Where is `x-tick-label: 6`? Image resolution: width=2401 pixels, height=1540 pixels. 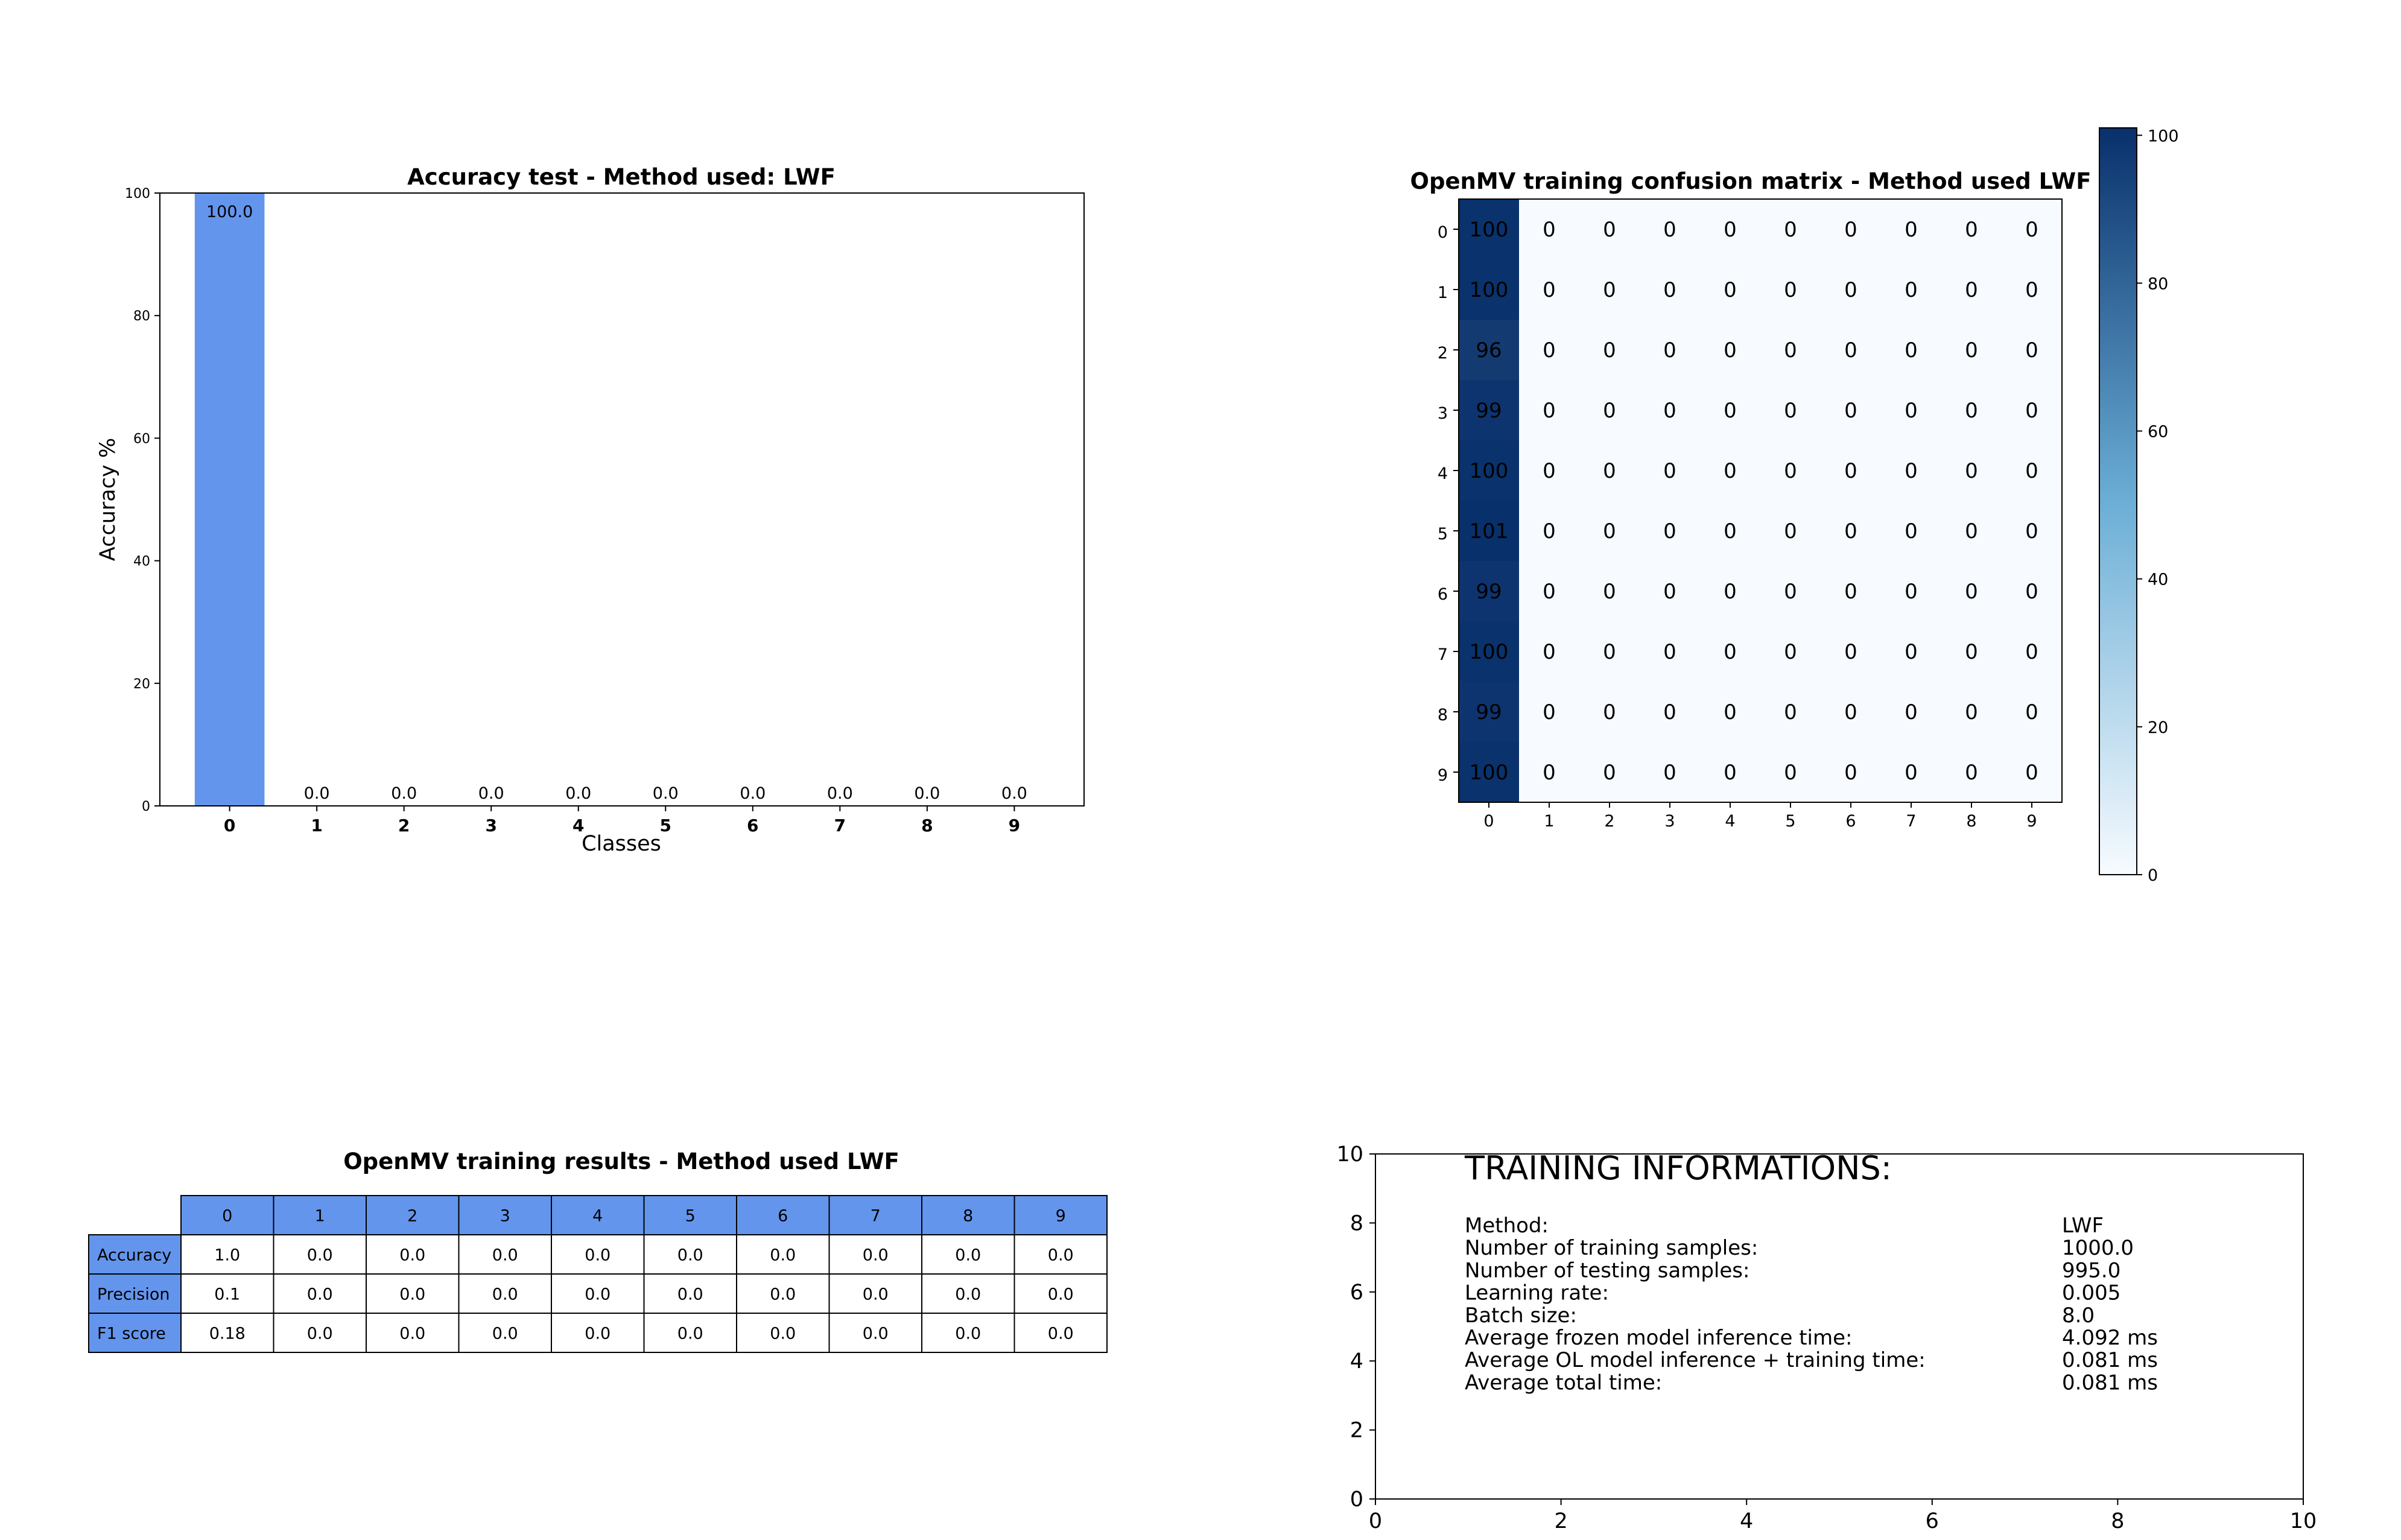 x-tick-label: 6 is located at coordinates (752, 825).